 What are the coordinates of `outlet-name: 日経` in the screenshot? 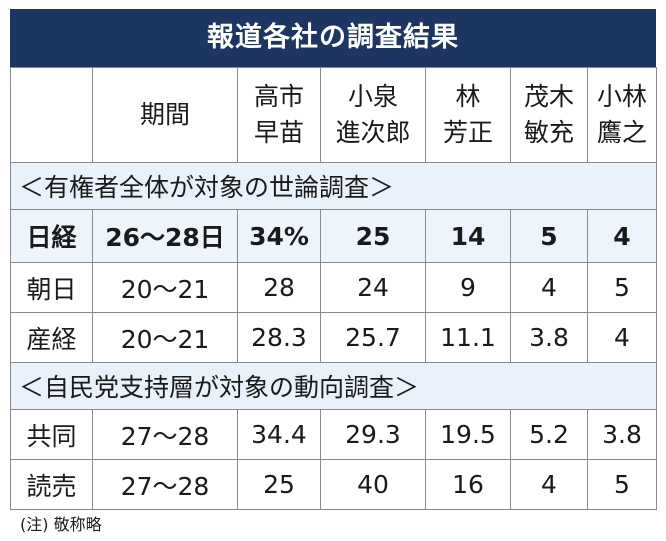 It's located at (51, 236).